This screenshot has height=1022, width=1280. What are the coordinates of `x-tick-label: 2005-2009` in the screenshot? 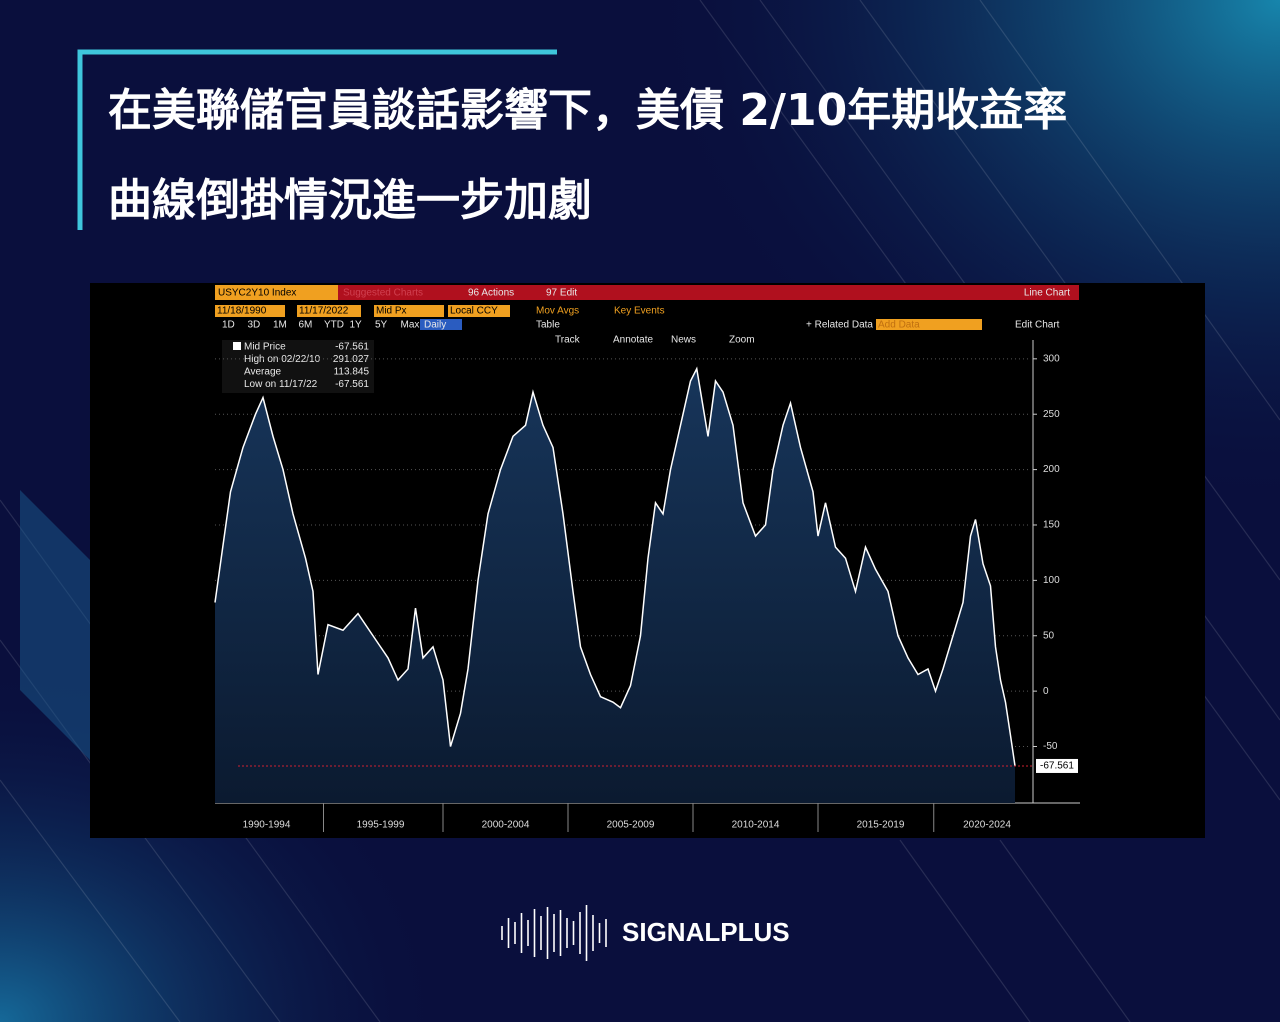 It's located at (631, 825).